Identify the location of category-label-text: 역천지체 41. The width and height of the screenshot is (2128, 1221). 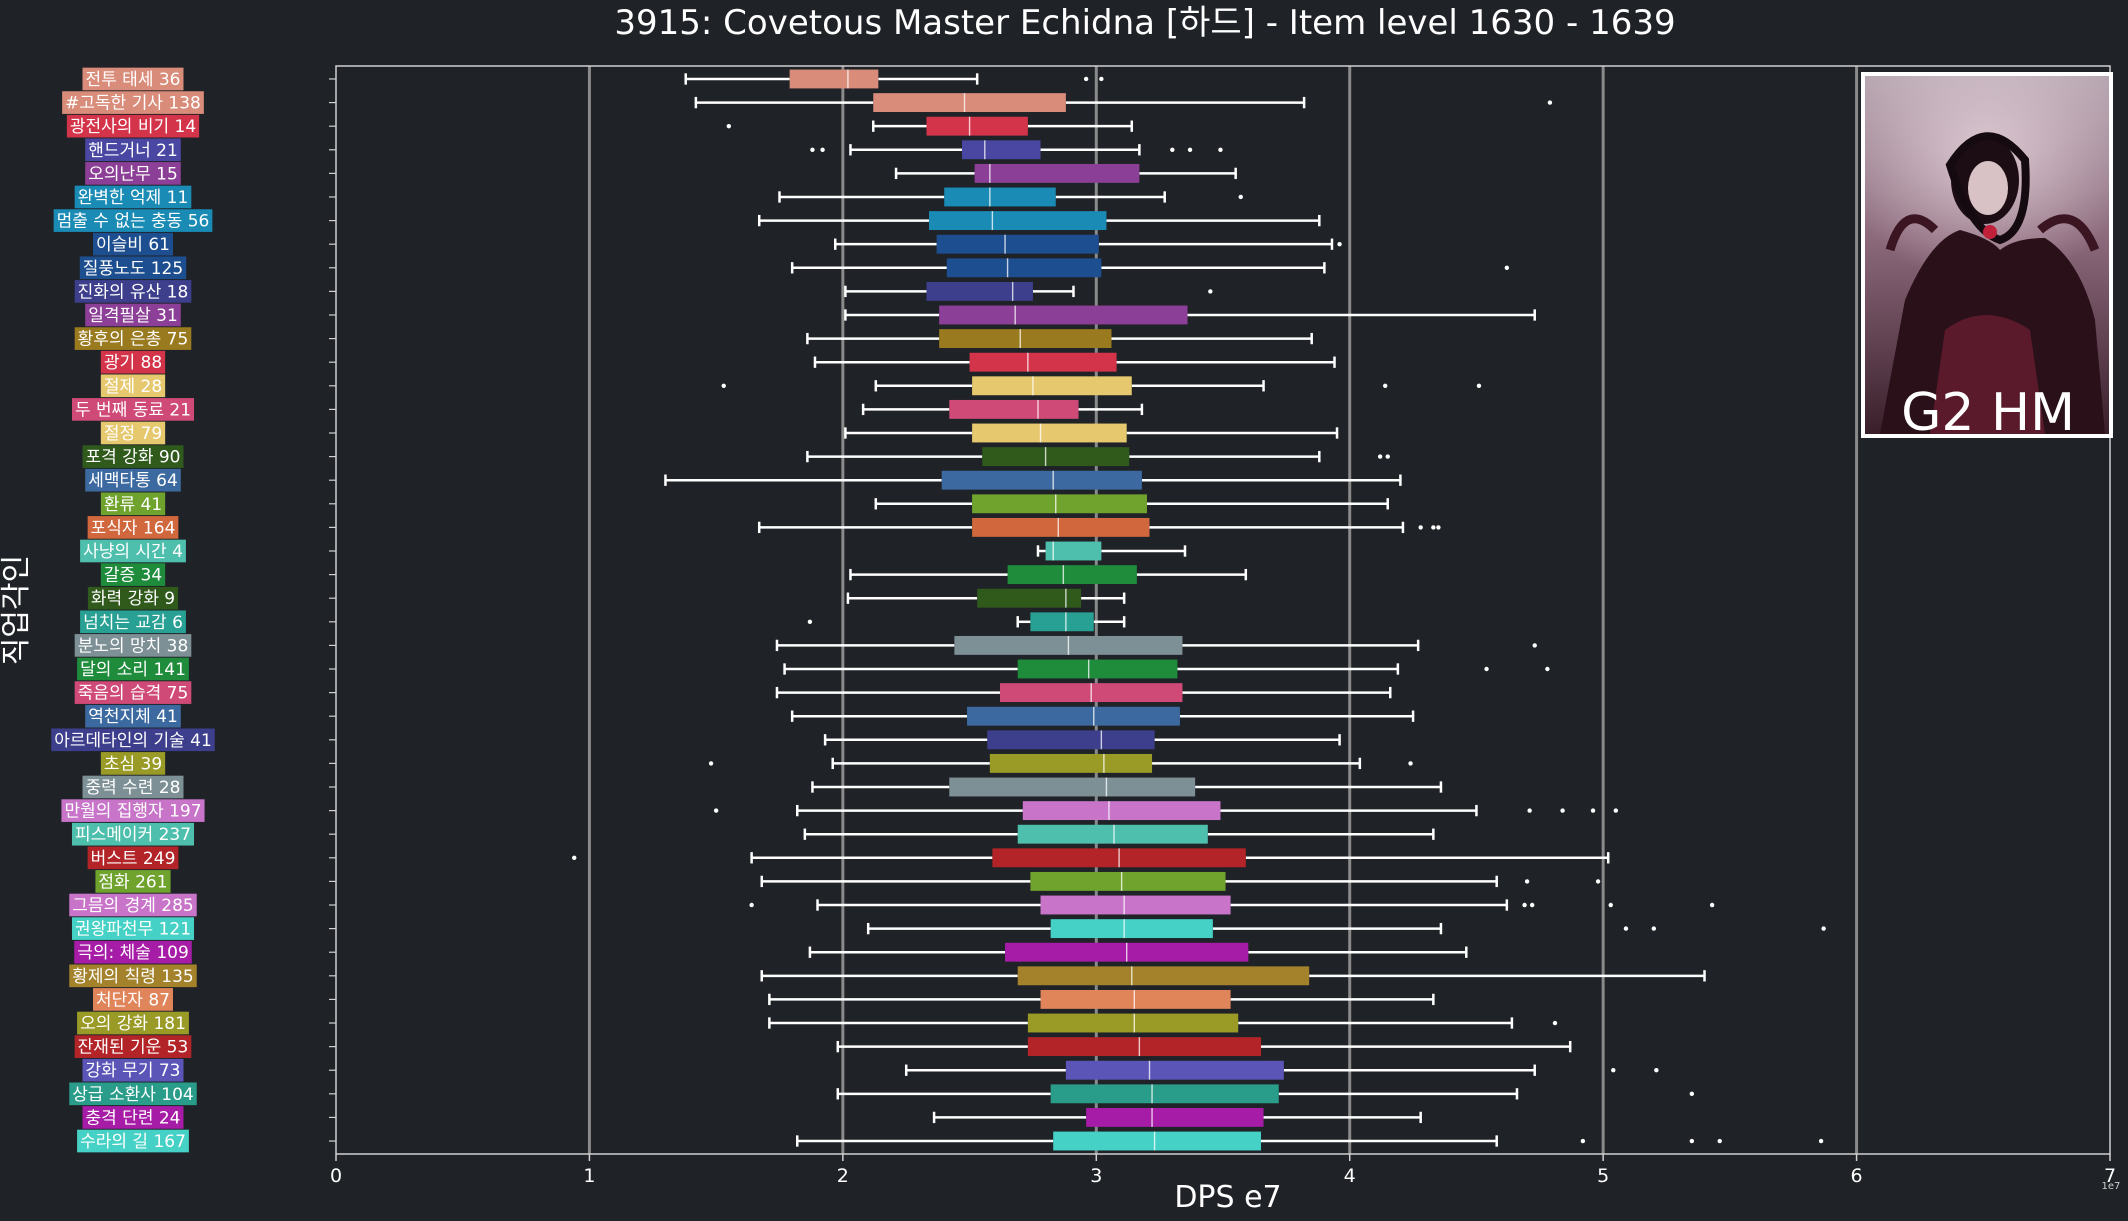
(133, 717).